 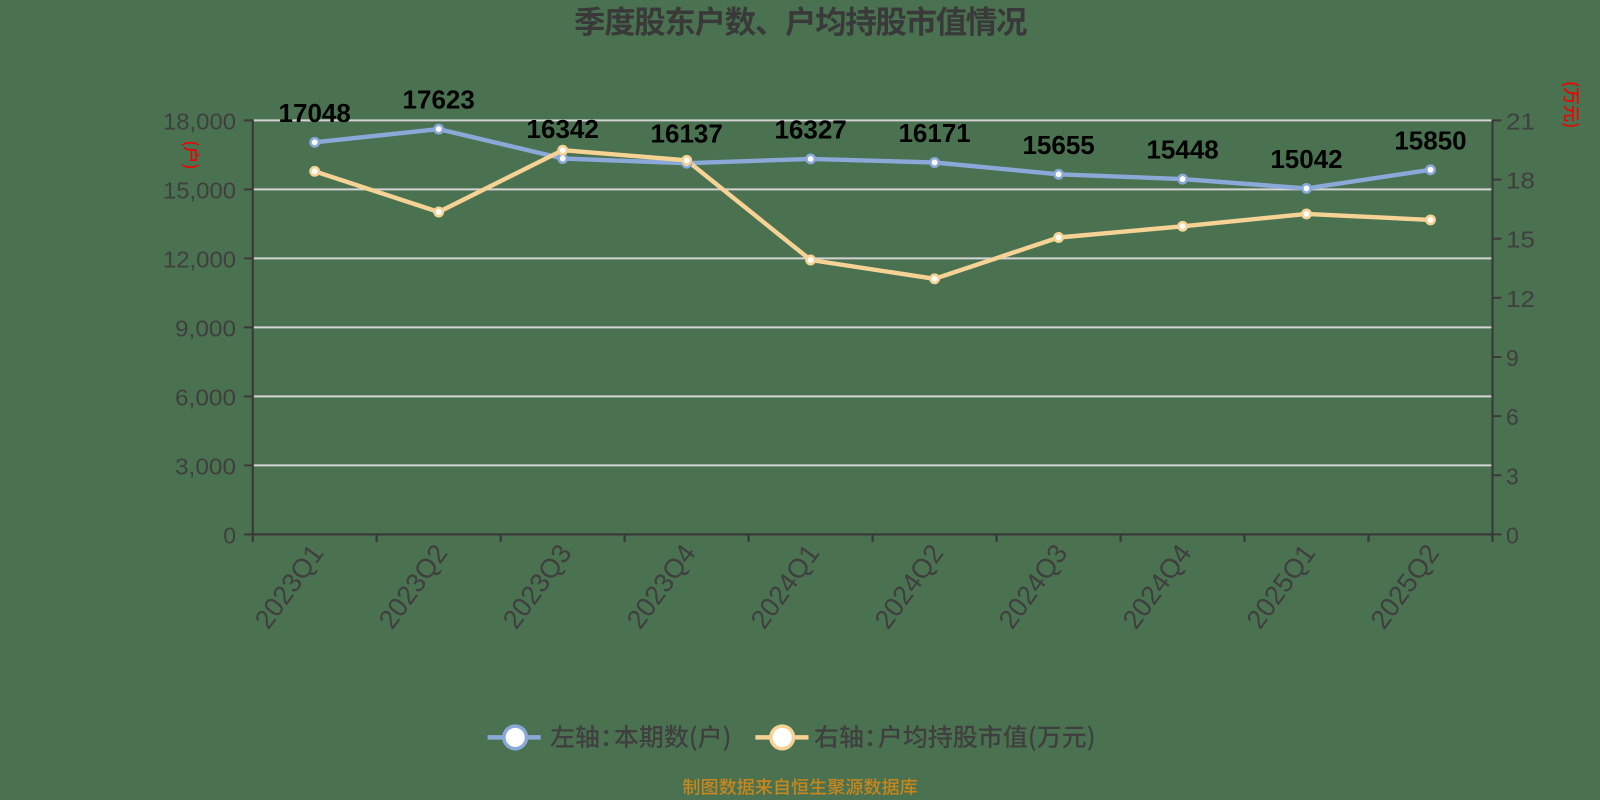 What do you see at coordinates (1512, 358) in the screenshot?
I see `svg-text: 9` at bounding box center [1512, 358].